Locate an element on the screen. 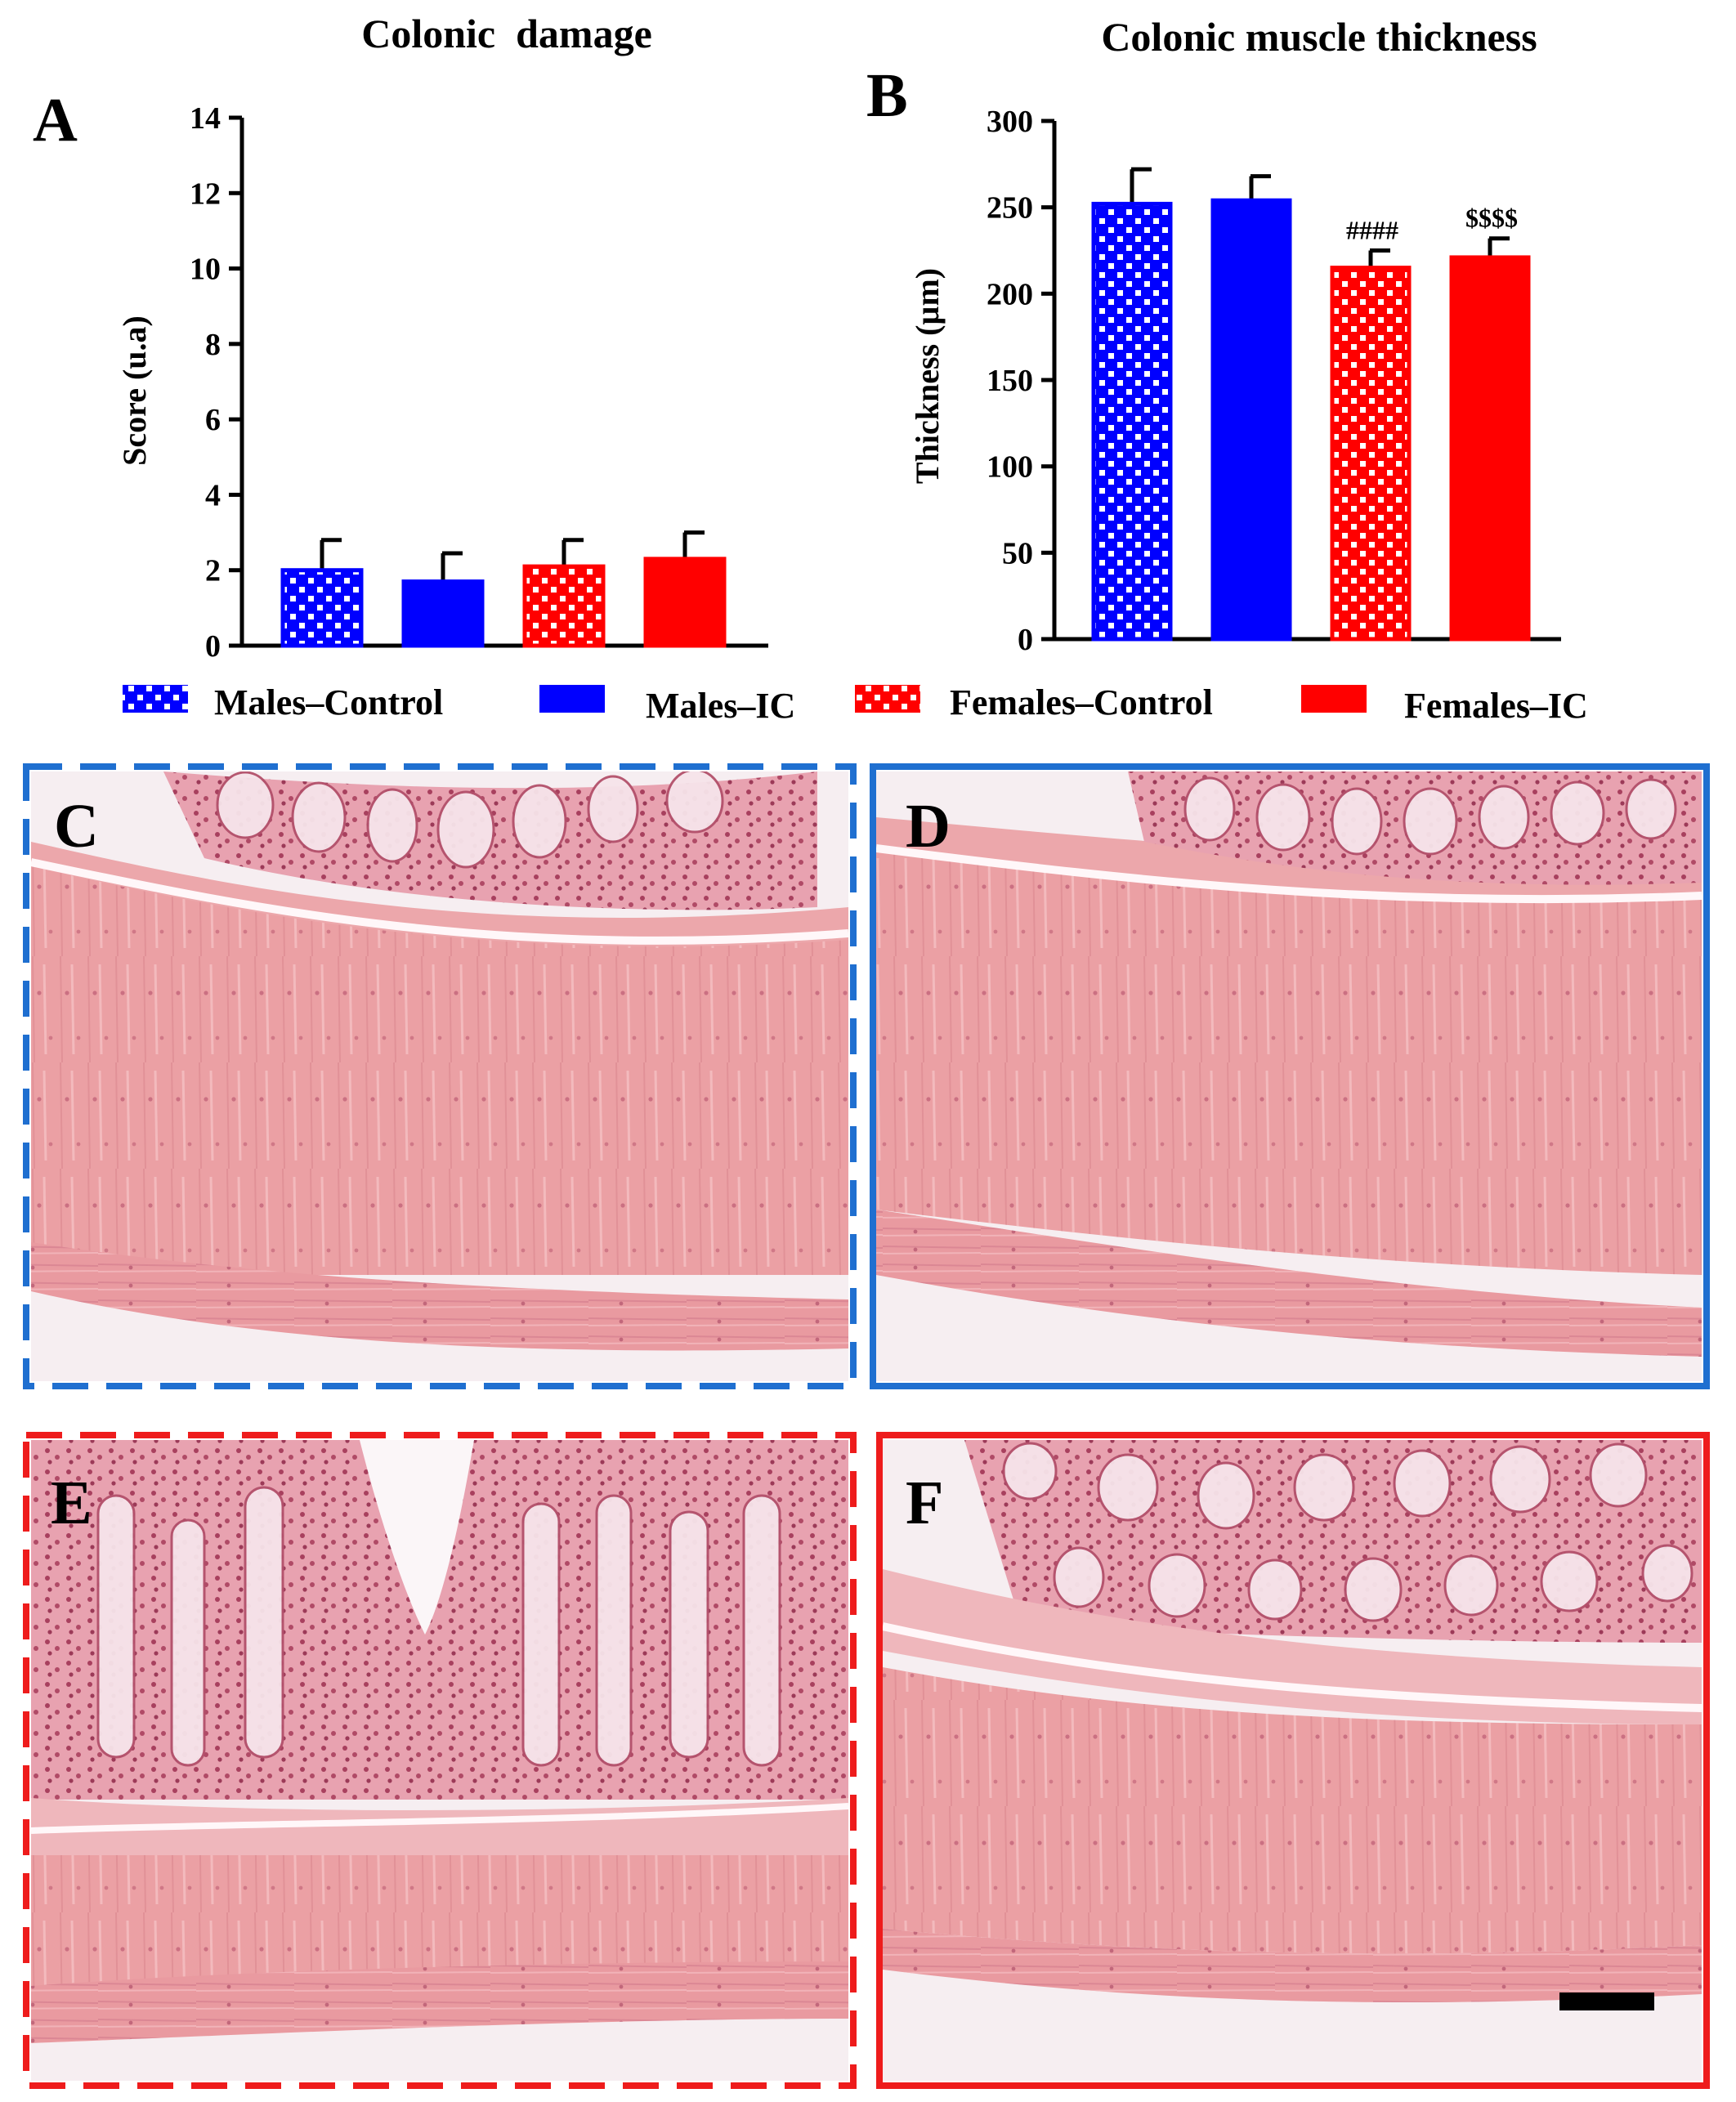  chart-a-y-axis-label: Score (u.a) is located at coordinates (134, 390).